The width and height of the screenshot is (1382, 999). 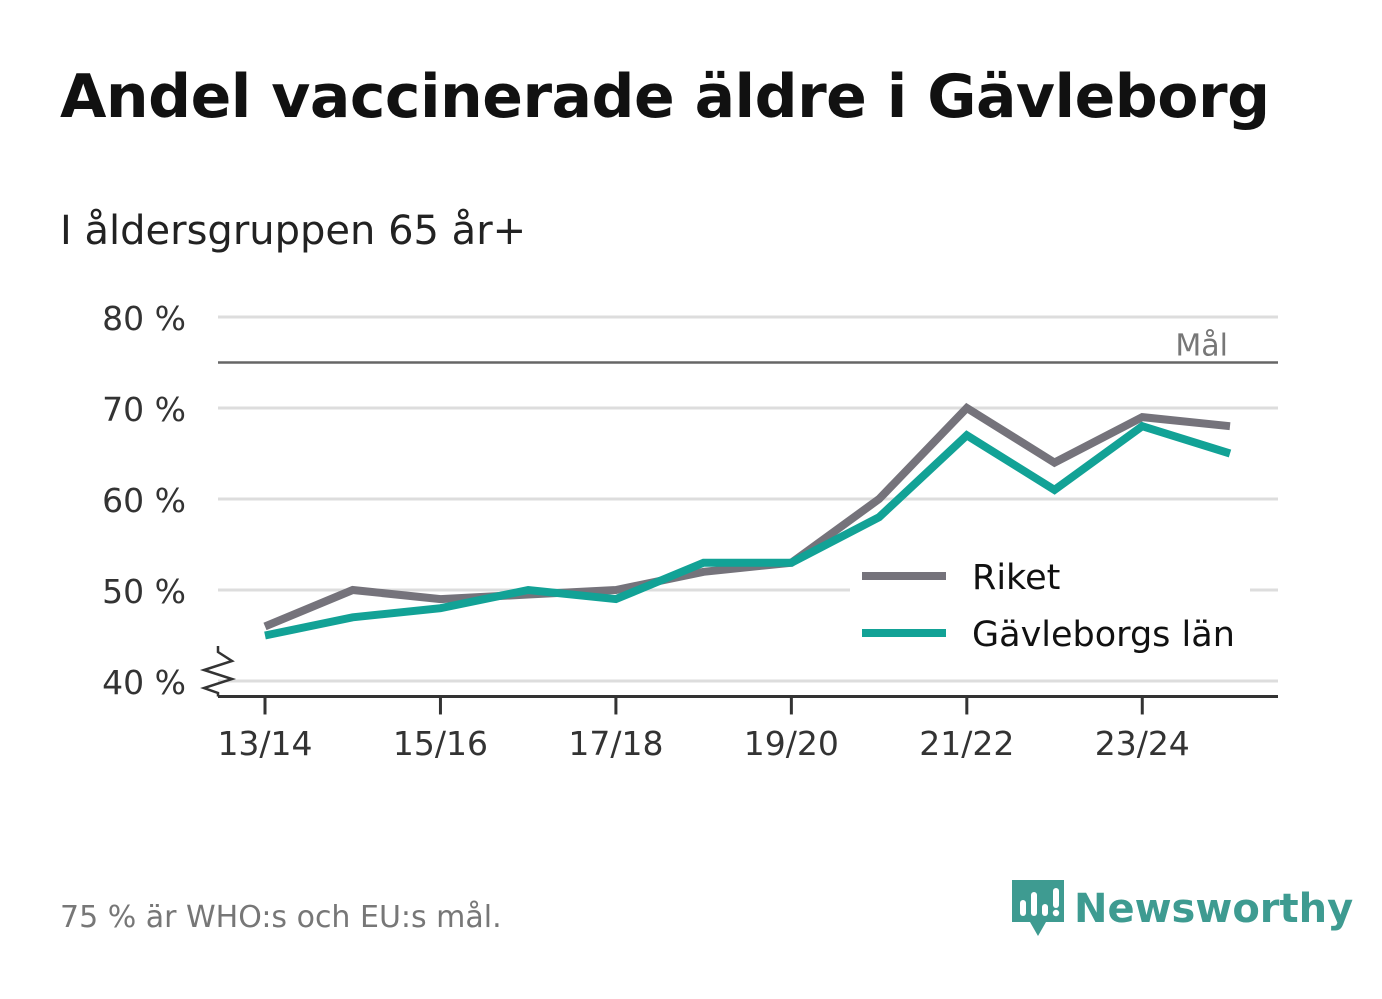 What do you see at coordinates (1103, 635) in the screenshot?
I see `legend-label: Gävleborgs län` at bounding box center [1103, 635].